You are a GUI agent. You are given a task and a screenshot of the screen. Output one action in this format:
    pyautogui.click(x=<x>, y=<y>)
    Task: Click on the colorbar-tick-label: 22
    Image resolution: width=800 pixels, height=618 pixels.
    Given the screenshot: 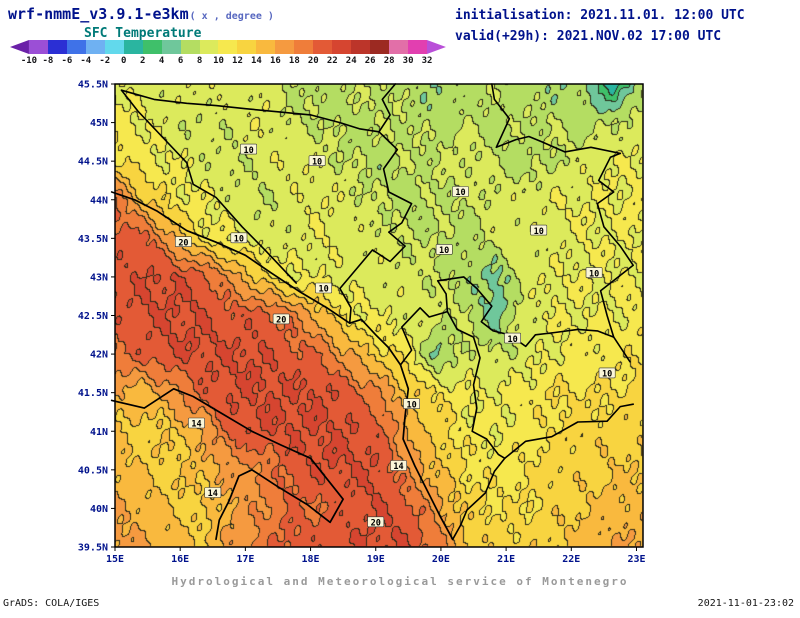 What is the action you would take?
    pyautogui.click(x=332, y=61)
    